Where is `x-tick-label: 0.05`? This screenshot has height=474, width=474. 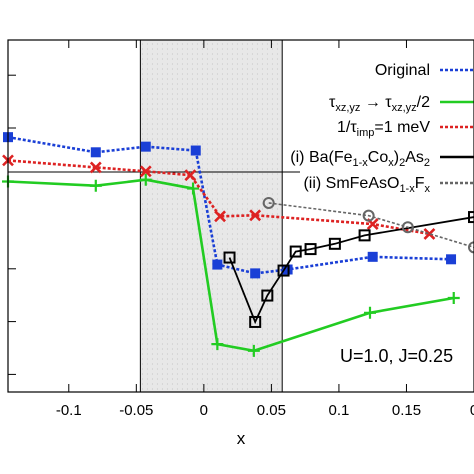 x-tick-label: 0.05 is located at coordinates (271, 410).